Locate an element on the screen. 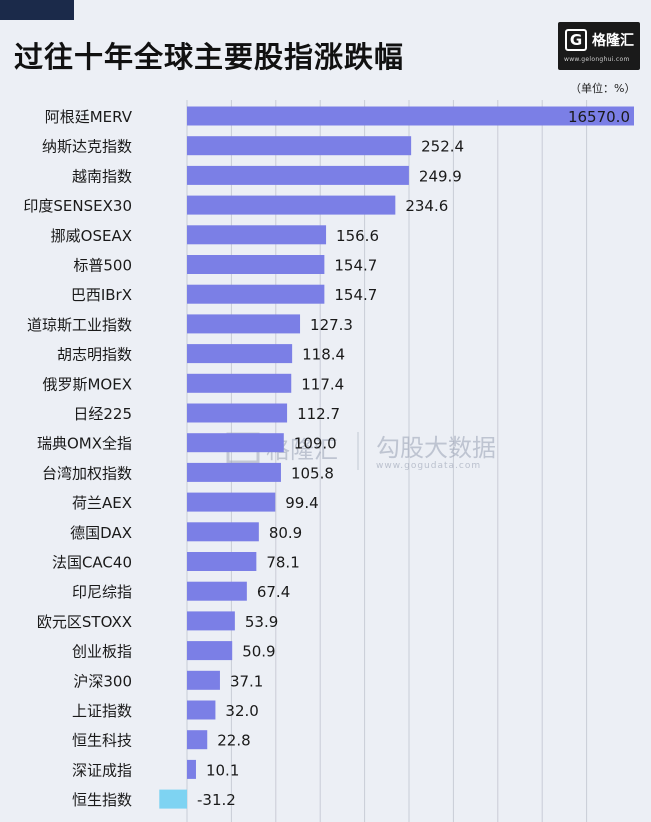 This screenshot has height=822, width=651. value-label: 112.7 is located at coordinates (318, 414).